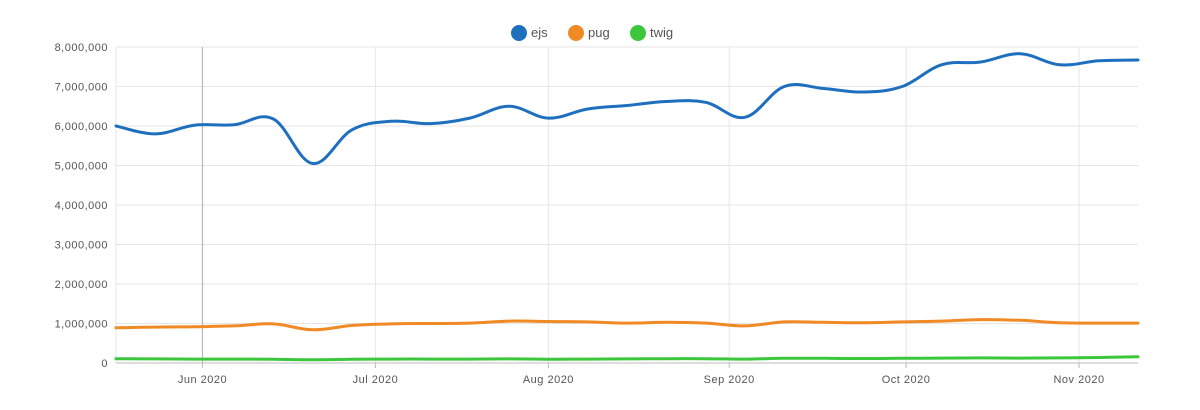 The width and height of the screenshot is (1200, 410). Describe the element at coordinates (81, 88) in the screenshot. I see `y-tick-label: 7,000,000` at that location.